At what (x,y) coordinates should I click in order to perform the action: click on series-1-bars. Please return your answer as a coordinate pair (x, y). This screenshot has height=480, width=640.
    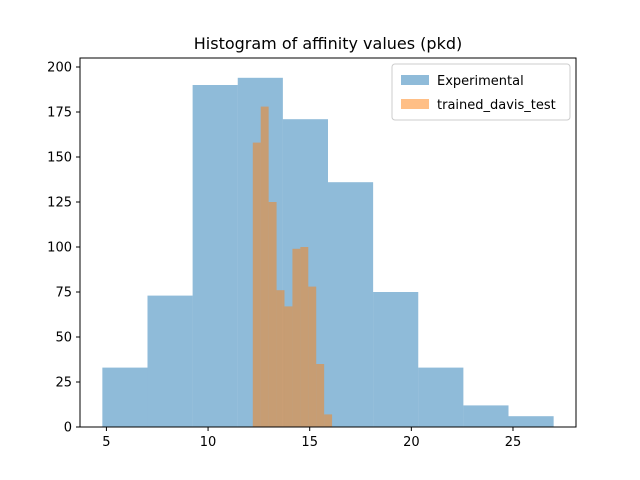
    Looking at the image, I should click on (292, 266).